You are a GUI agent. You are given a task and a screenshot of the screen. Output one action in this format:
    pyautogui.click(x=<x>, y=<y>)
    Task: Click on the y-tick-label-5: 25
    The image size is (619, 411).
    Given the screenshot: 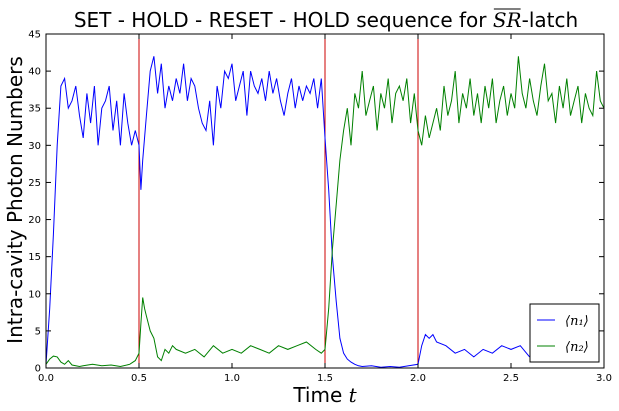 What is the action you would take?
    pyautogui.click(x=34, y=183)
    